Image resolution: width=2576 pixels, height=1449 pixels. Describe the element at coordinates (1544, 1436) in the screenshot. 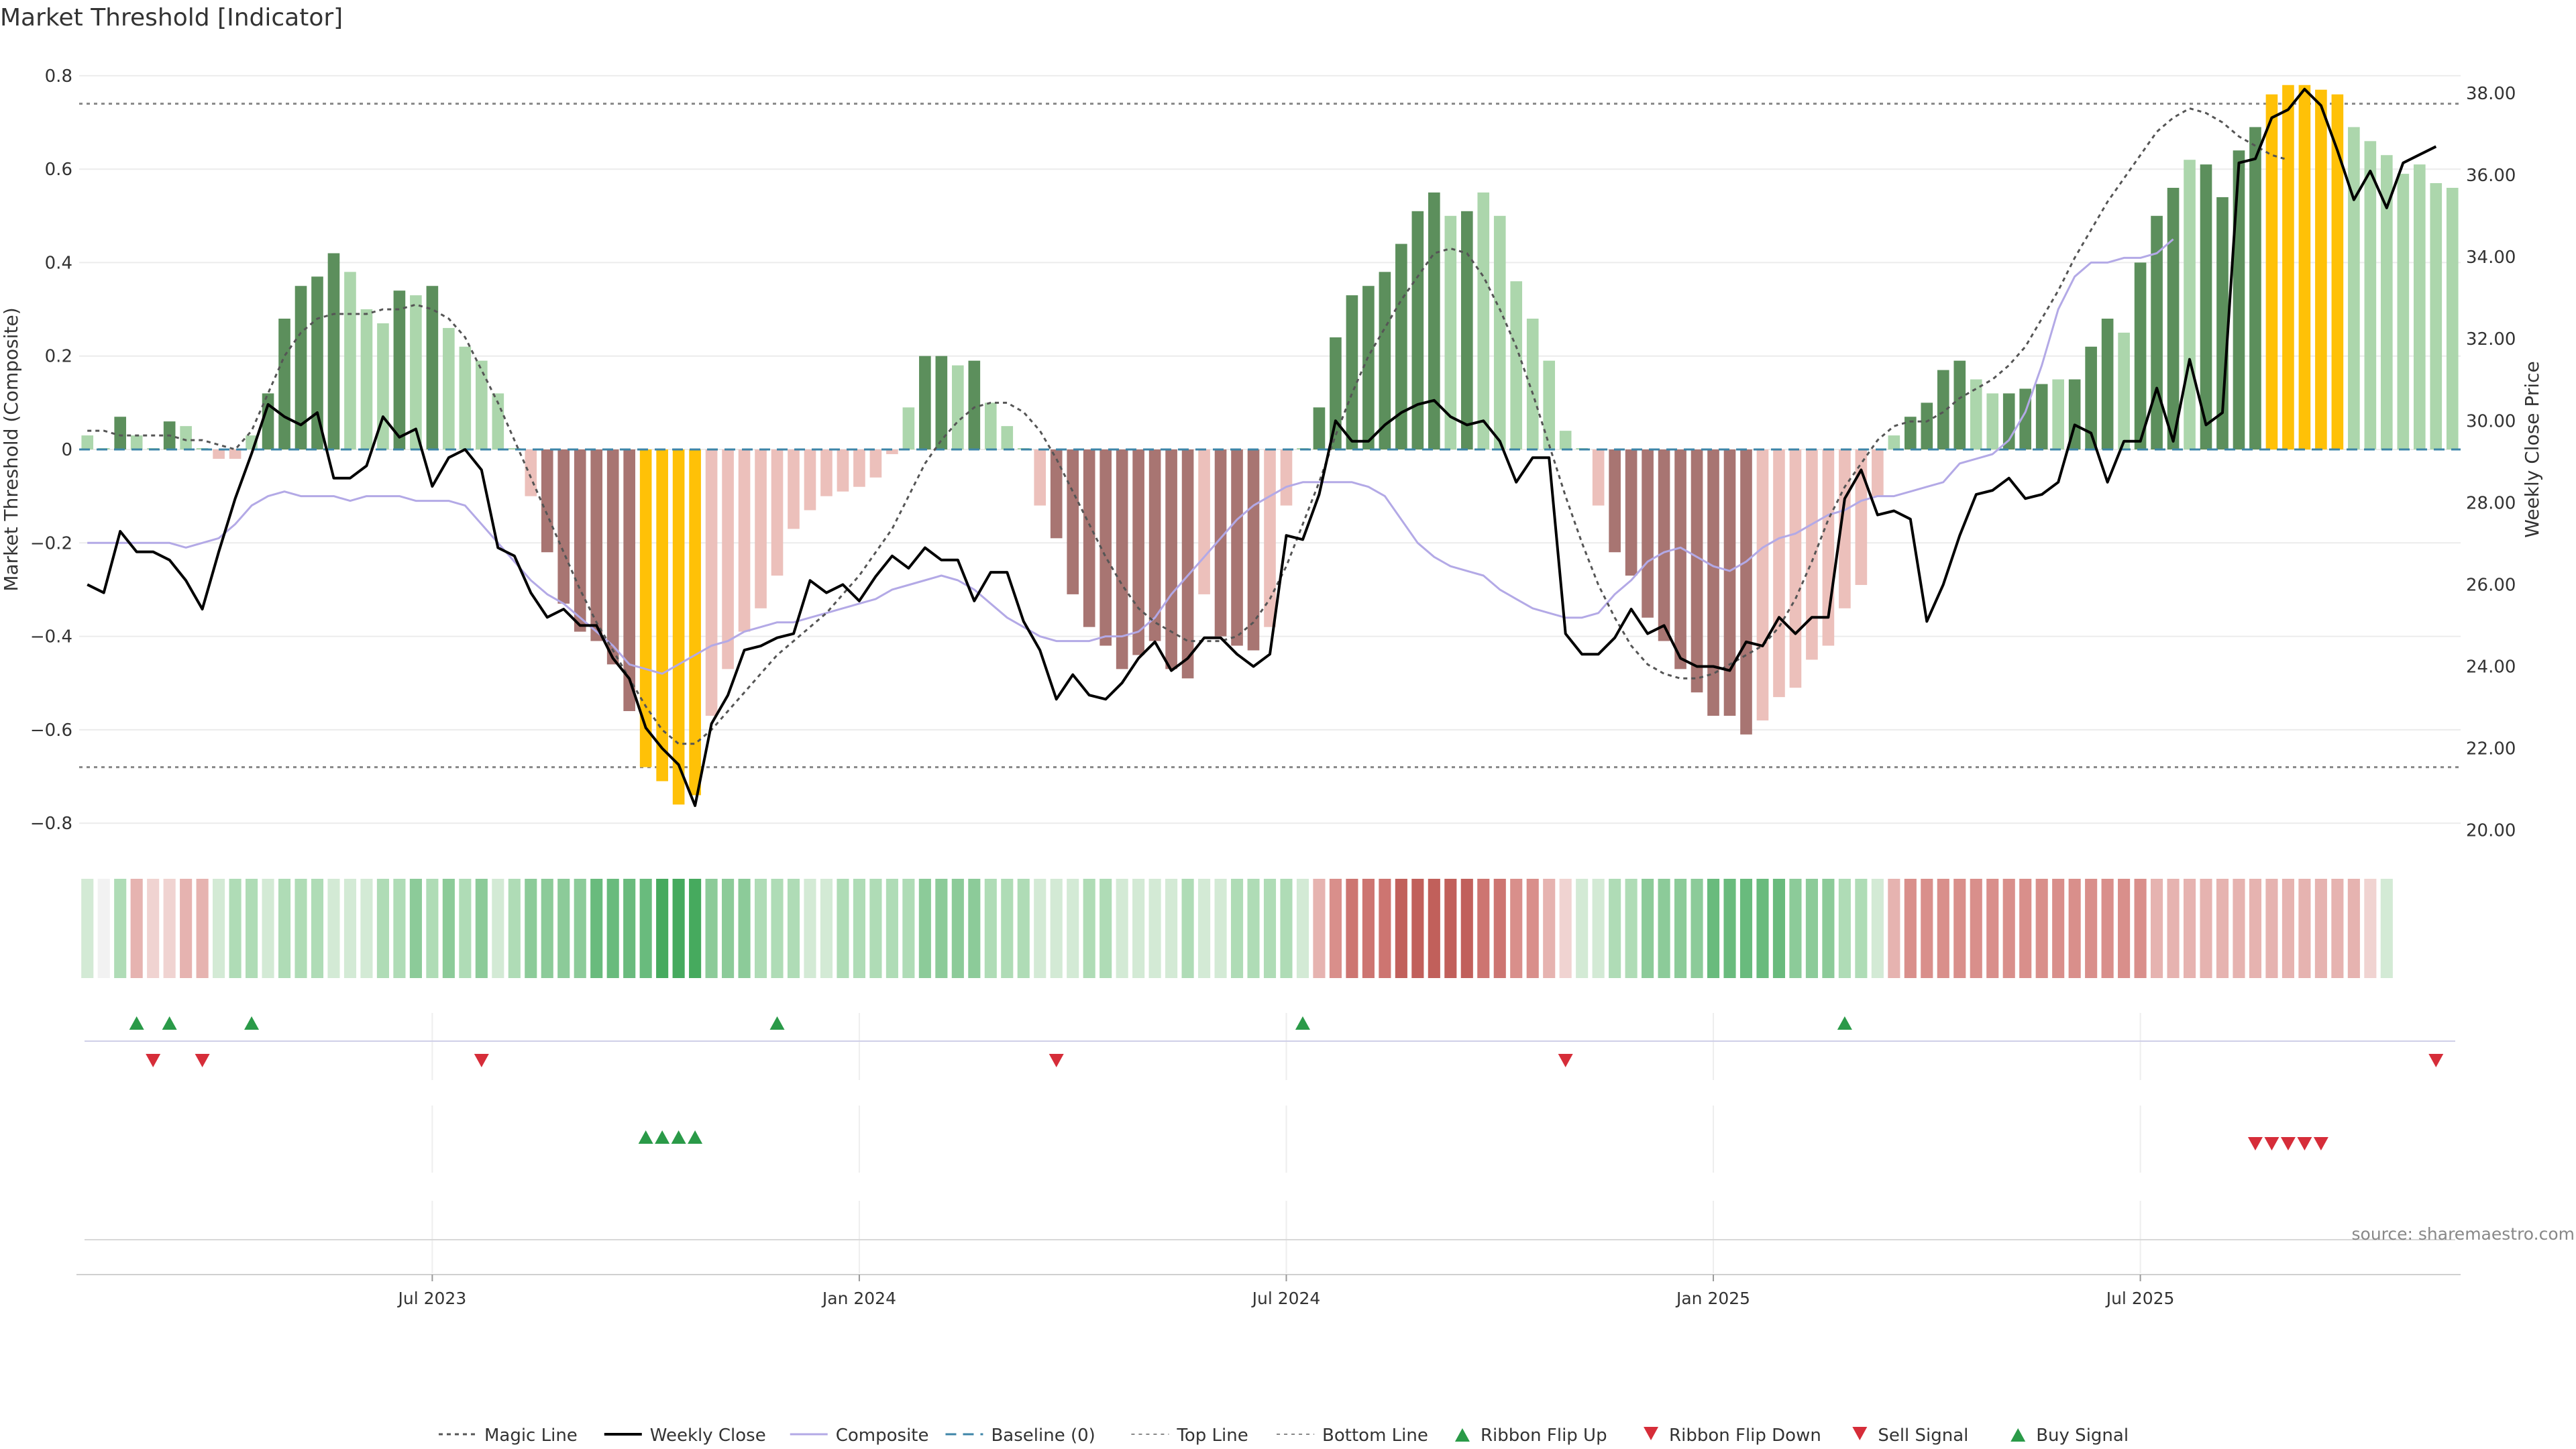

I see `legend-label: Ribbon Flip Up` at that location.